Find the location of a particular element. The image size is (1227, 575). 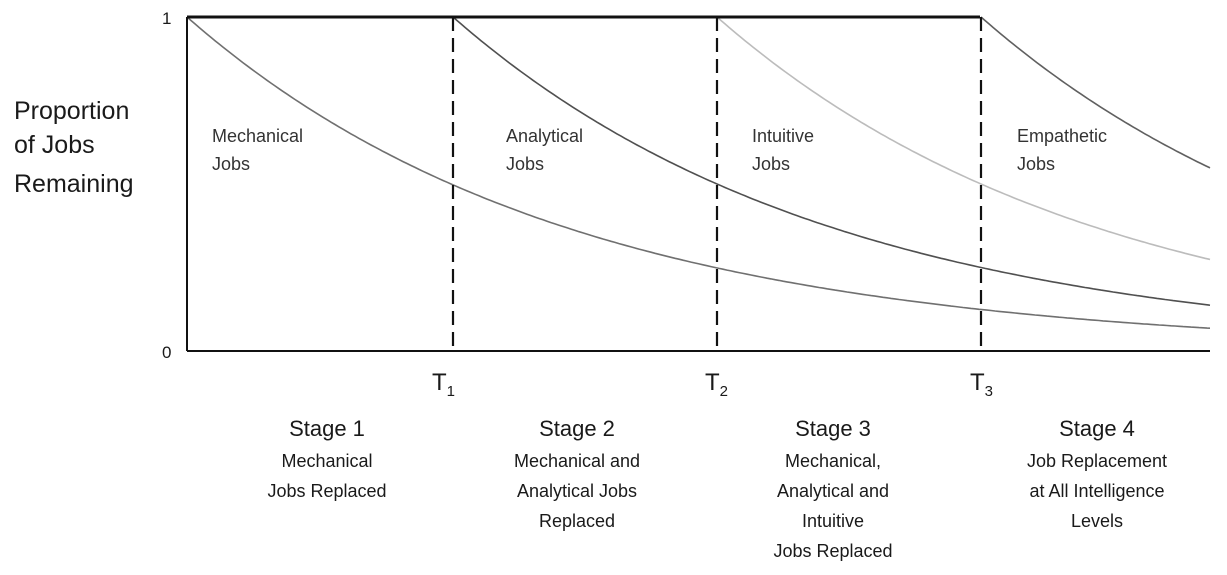

stage-1-line-2: Jobs Replaced is located at coordinates (326, 491).